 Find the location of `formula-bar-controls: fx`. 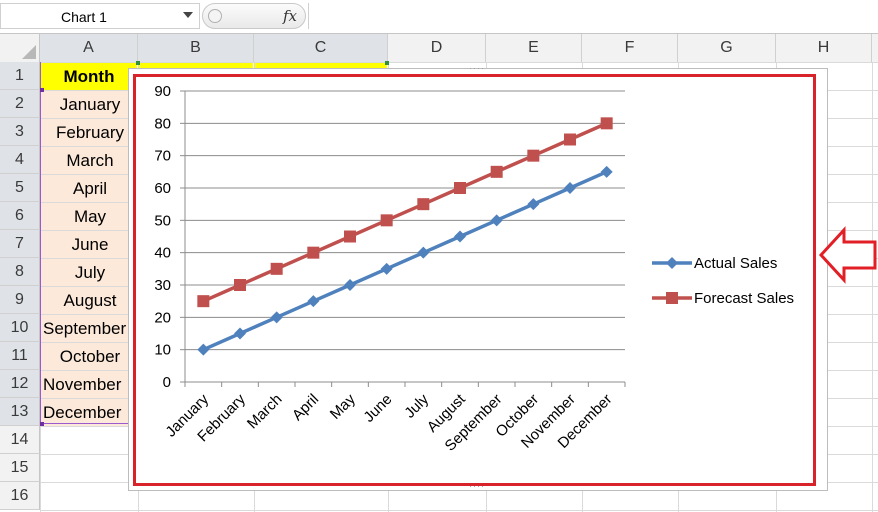

formula-bar-controls: fx is located at coordinates (254, 16).